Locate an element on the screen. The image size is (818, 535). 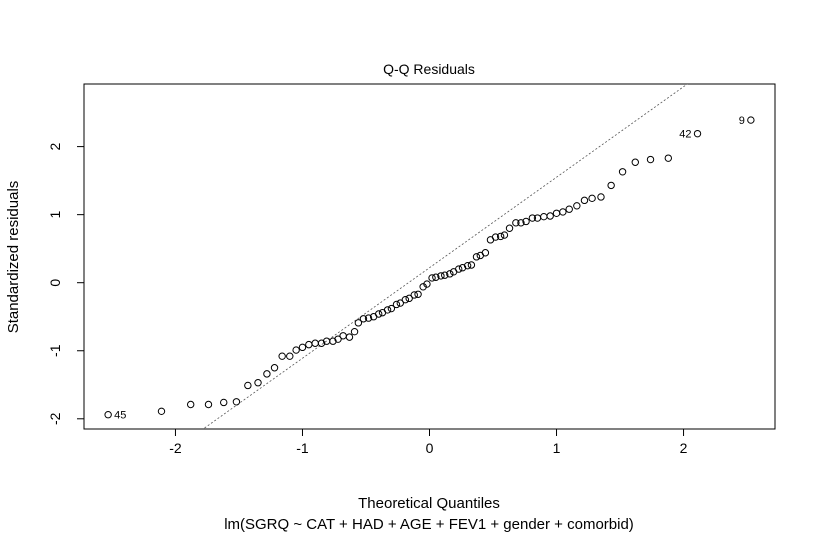
x-tick-label: -2 is located at coordinates (175, 448).